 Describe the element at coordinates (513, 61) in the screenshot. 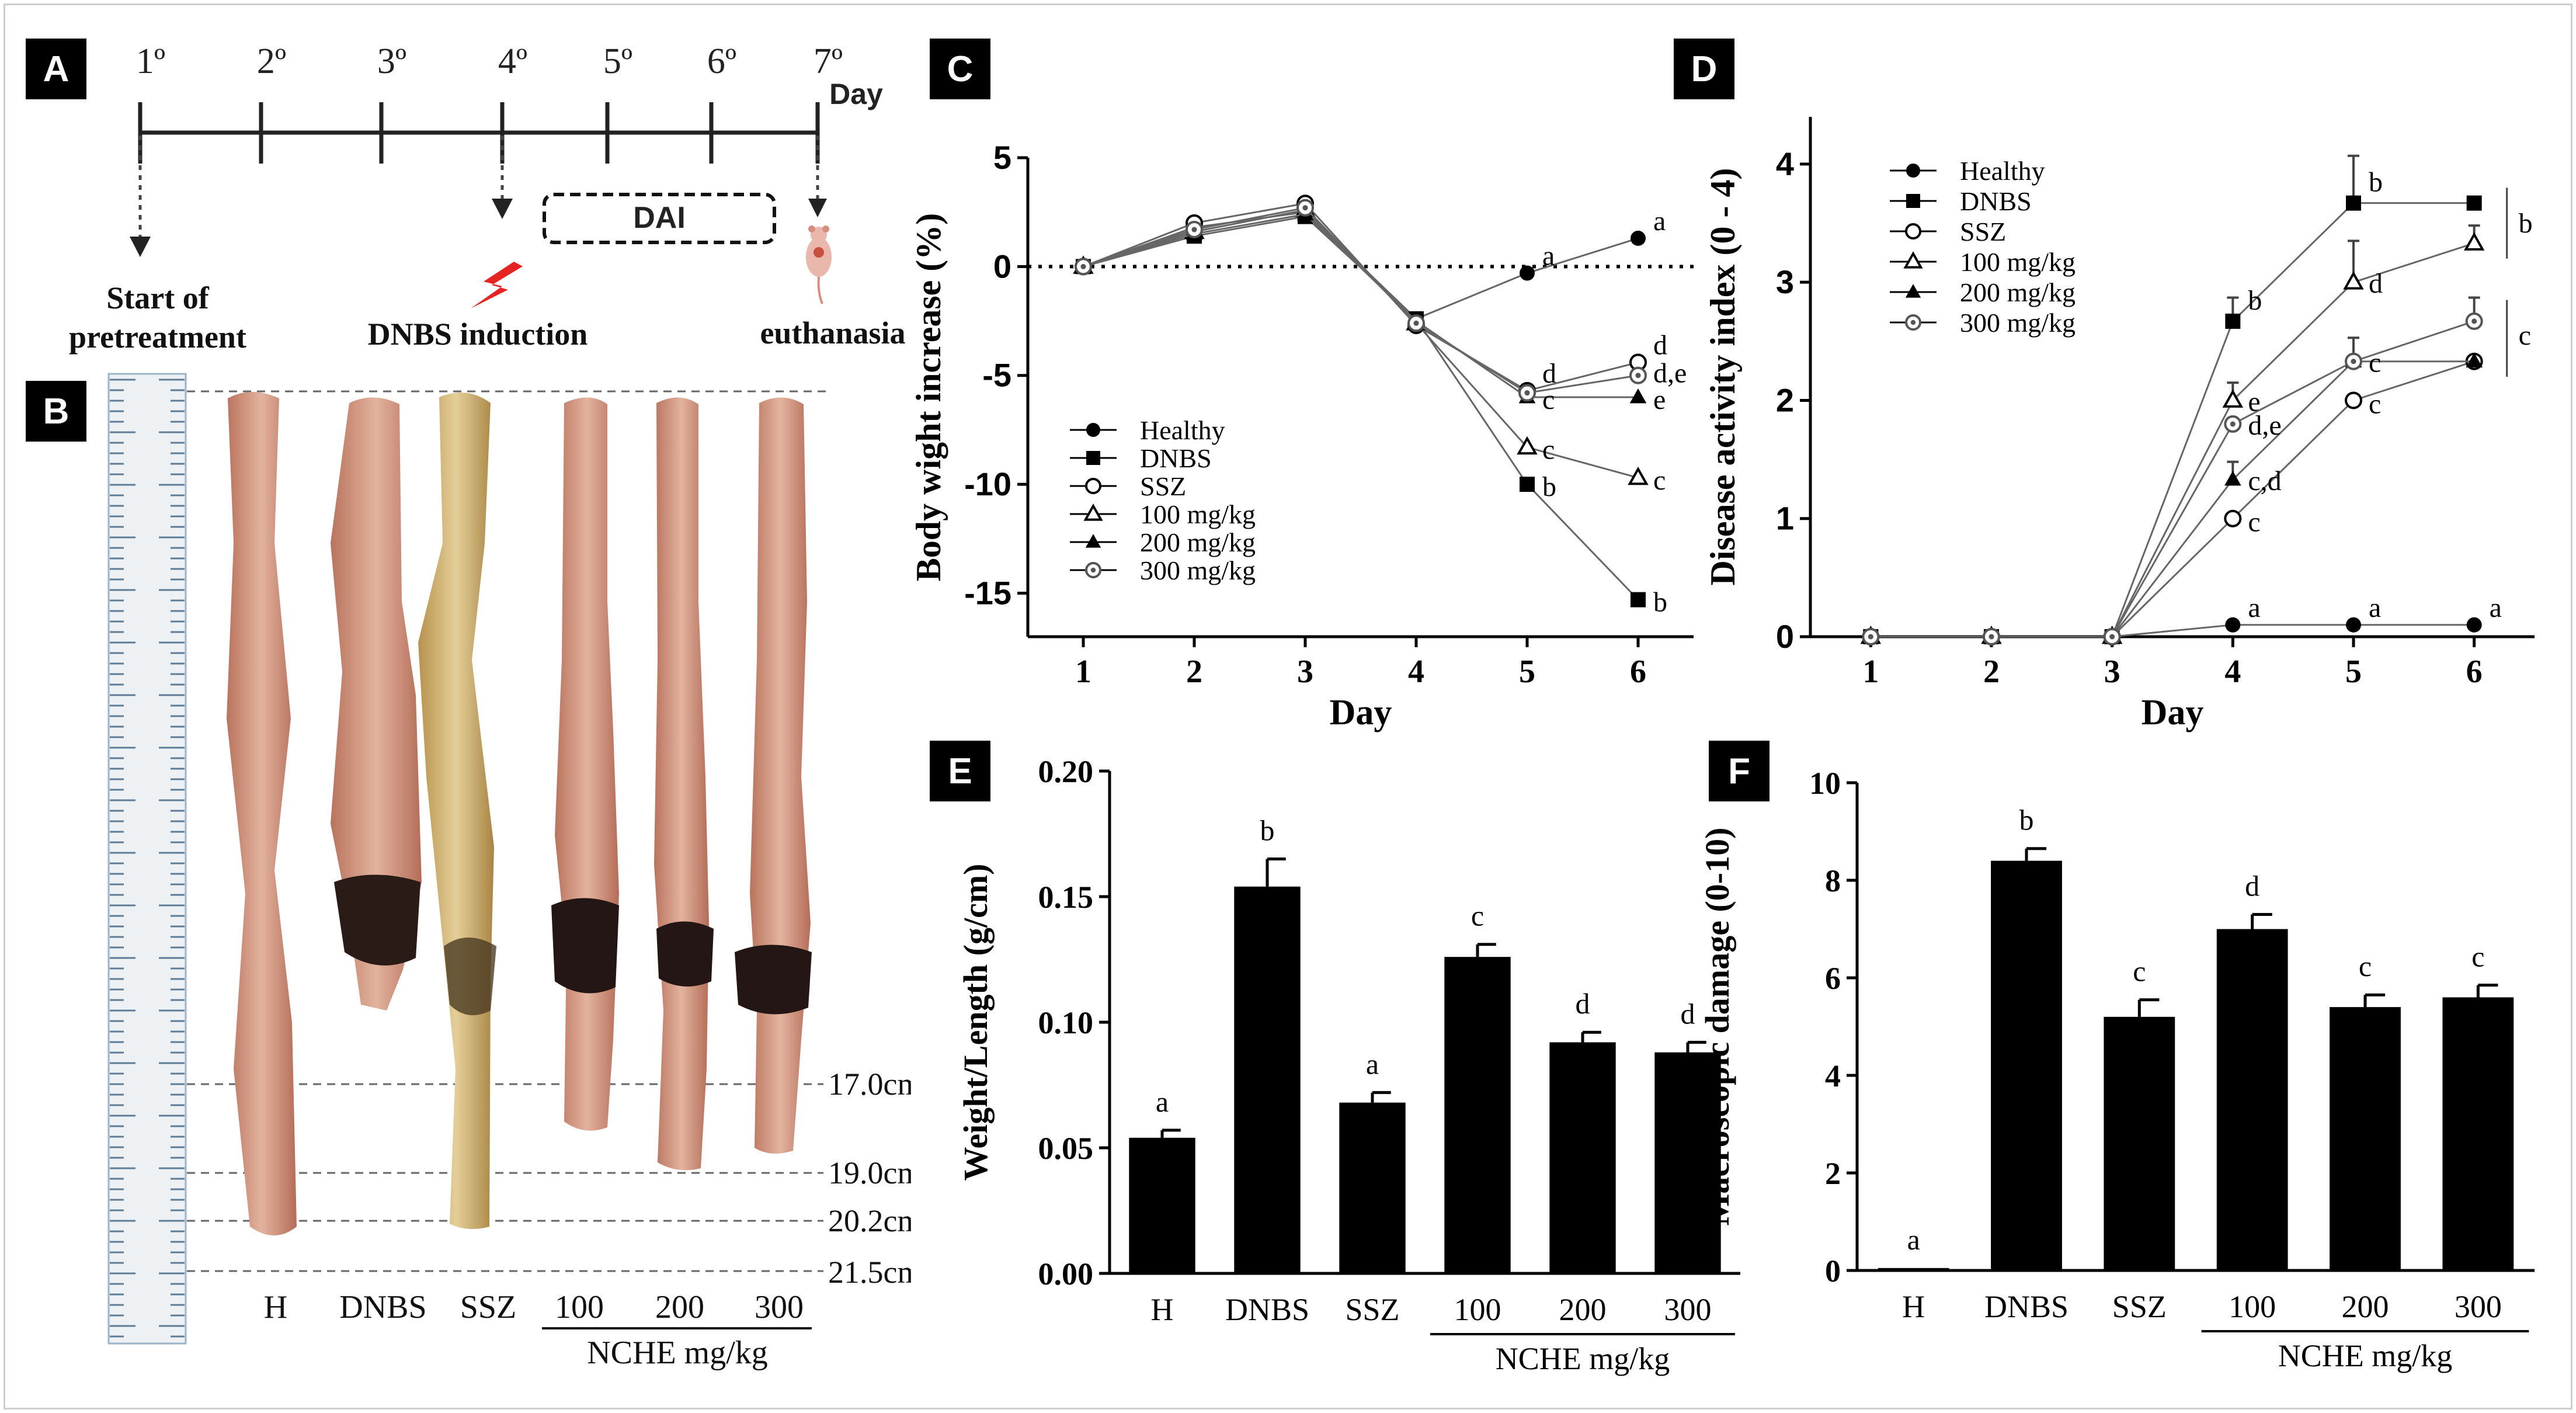

I see `timeline-day-4: 4º` at that location.